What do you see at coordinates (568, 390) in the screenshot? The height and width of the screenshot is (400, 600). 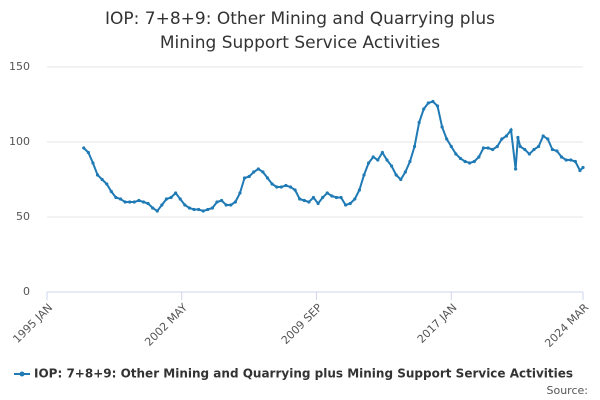 I see `source: Source:` at bounding box center [568, 390].